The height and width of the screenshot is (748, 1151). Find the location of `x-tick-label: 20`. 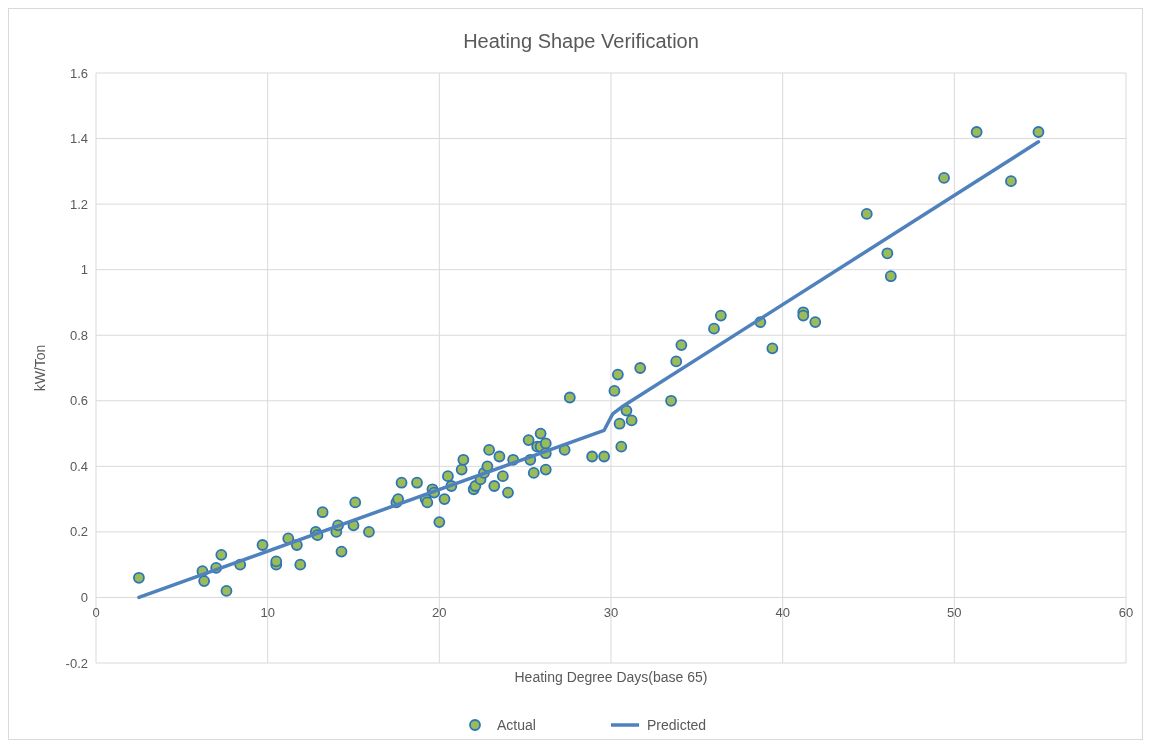

x-tick-label: 20 is located at coordinates (439, 613).